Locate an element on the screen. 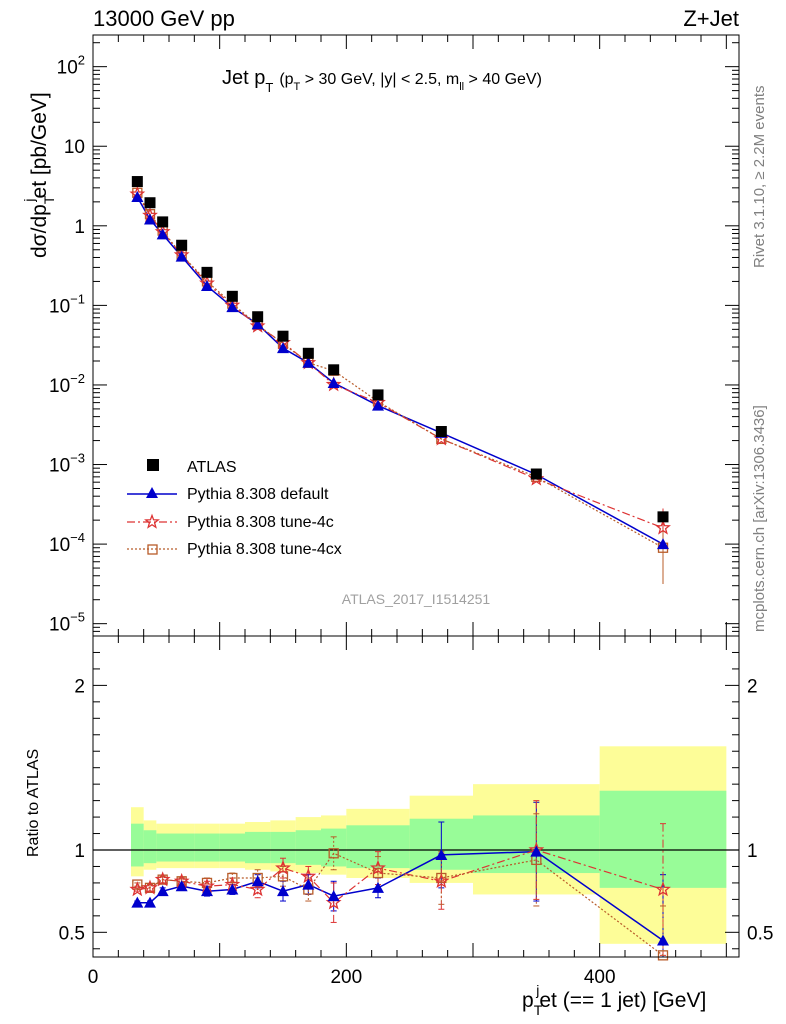 This screenshot has width=786, height=1024. process-label: Z+Jet is located at coordinates (711, 18).